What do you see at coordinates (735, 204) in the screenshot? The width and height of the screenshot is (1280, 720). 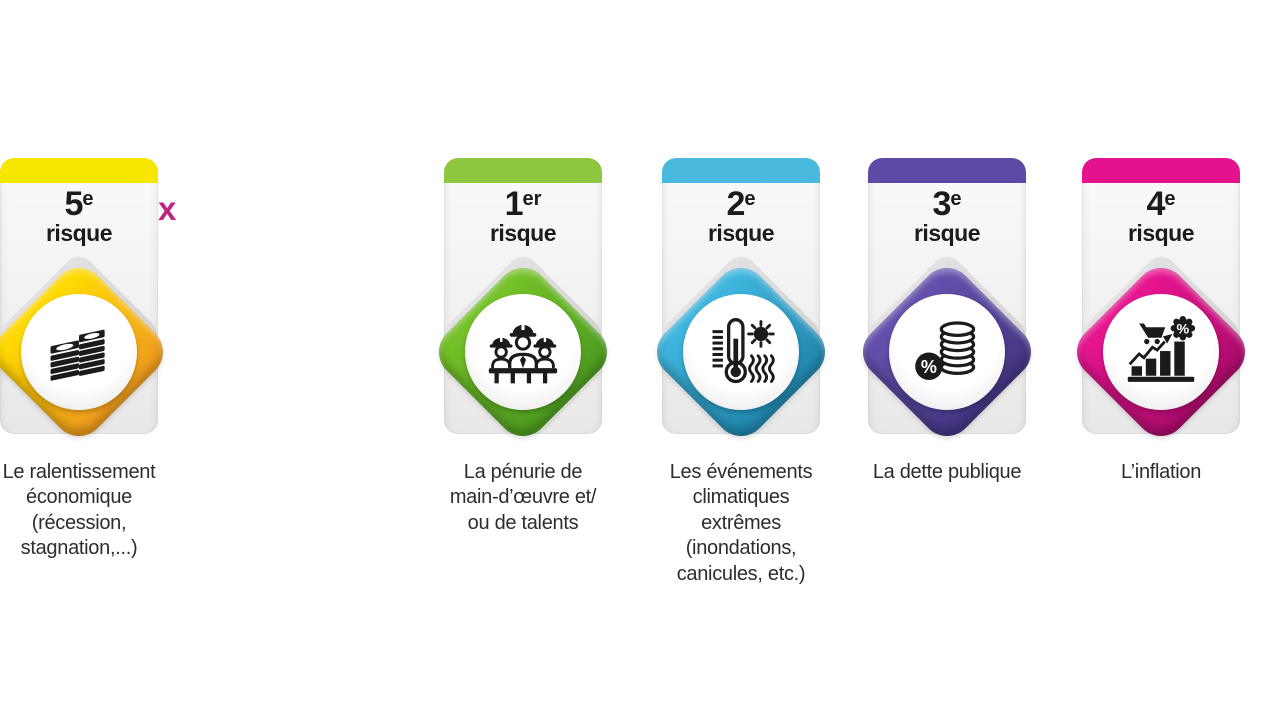 I see `rank-number: 2` at bounding box center [735, 204].